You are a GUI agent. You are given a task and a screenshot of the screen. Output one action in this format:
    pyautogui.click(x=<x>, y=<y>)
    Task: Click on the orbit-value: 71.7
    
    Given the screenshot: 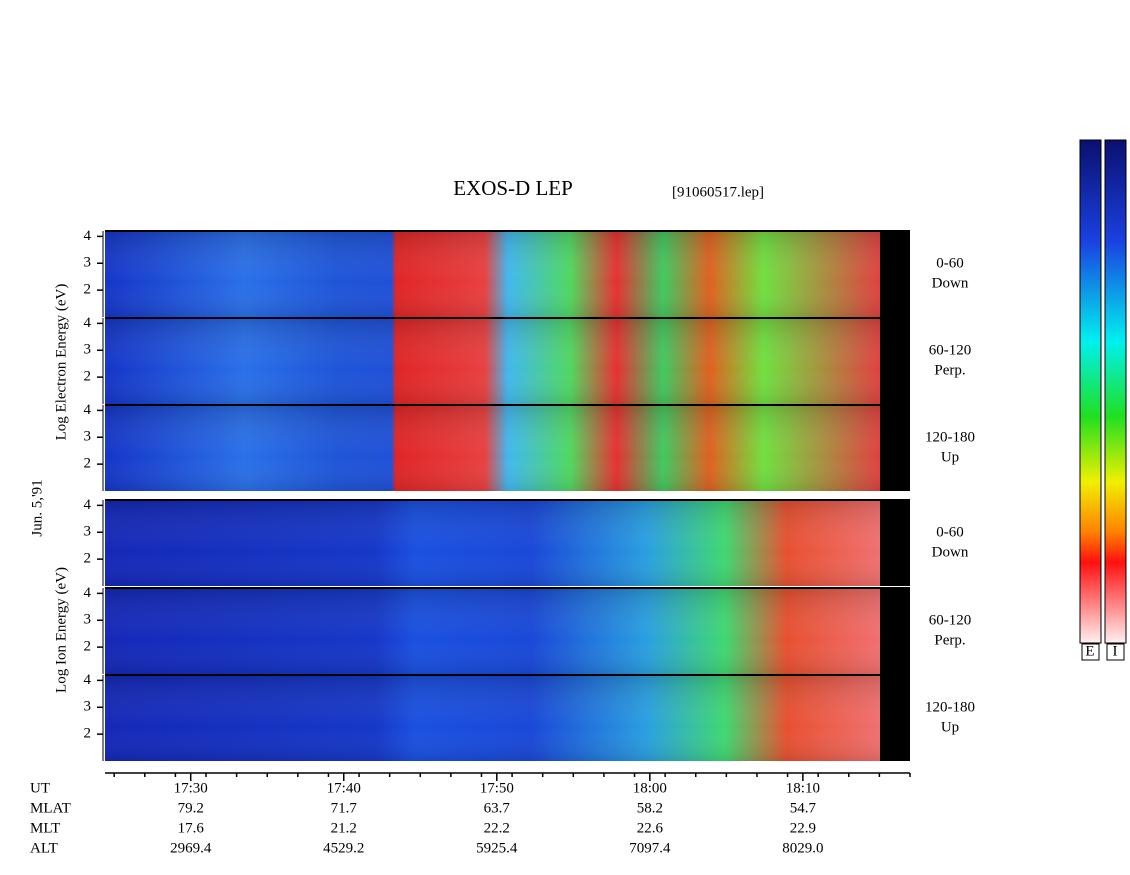 What is the action you would take?
    pyautogui.click(x=344, y=808)
    